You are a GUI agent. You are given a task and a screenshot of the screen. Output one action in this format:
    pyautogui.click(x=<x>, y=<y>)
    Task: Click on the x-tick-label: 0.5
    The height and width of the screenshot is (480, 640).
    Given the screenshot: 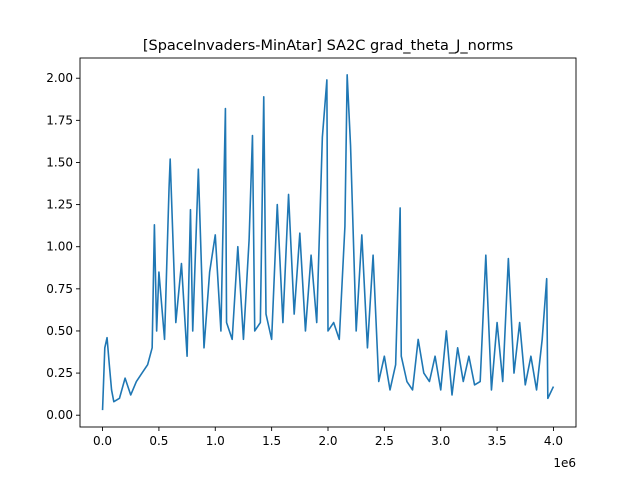 What is the action you would take?
    pyautogui.click(x=158, y=441)
    